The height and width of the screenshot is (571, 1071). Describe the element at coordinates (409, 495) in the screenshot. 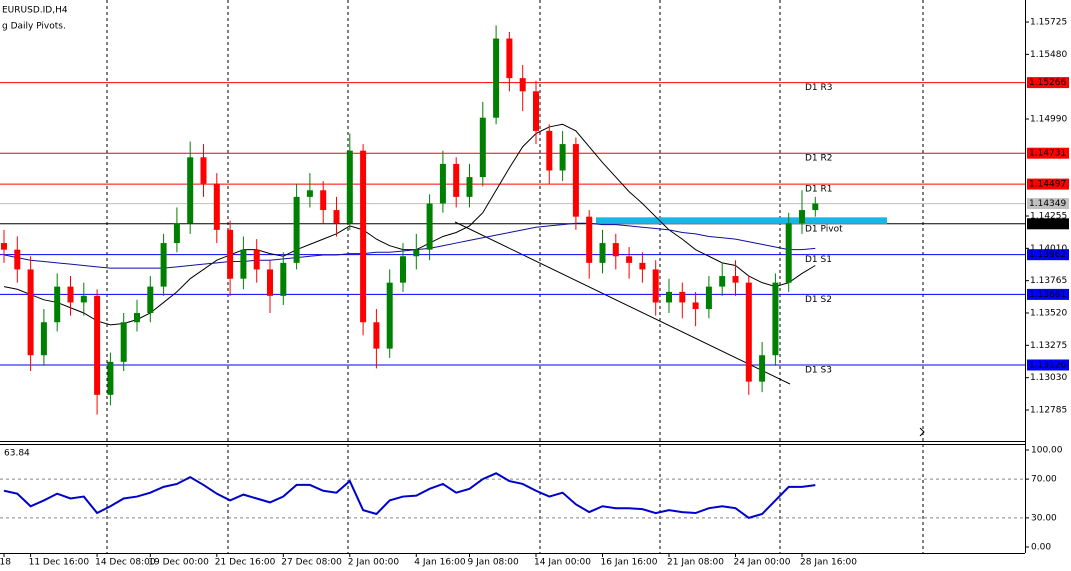

I see `rsi-line` at that location.